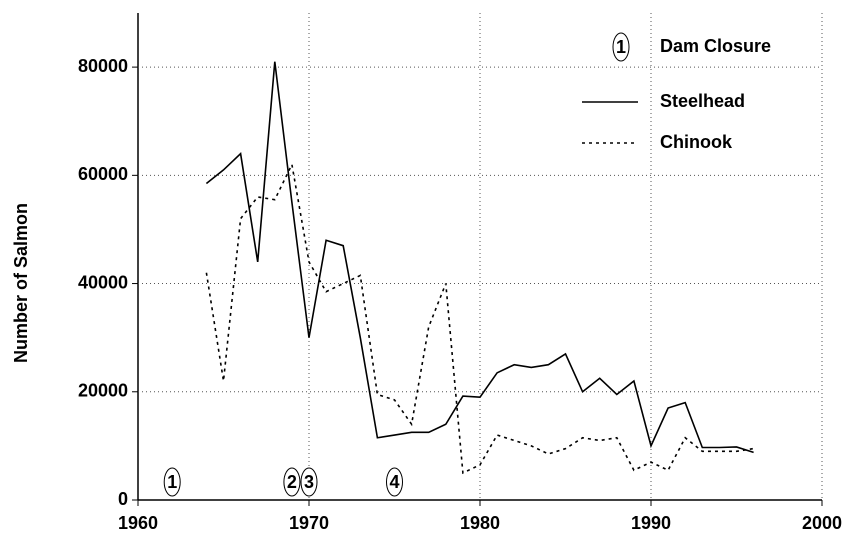 The image size is (861, 548). Describe the element at coordinates (21, 283) in the screenshot. I see `y-axis-label: Number of Salmon` at that location.